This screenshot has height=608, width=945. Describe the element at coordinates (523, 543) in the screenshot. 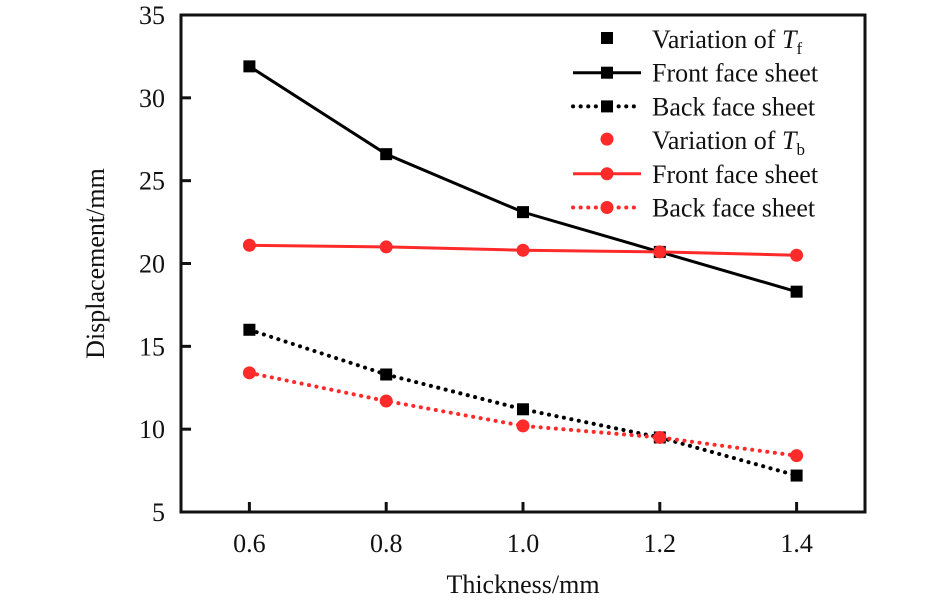

I see `x-tick-label: 1.0` at that location.